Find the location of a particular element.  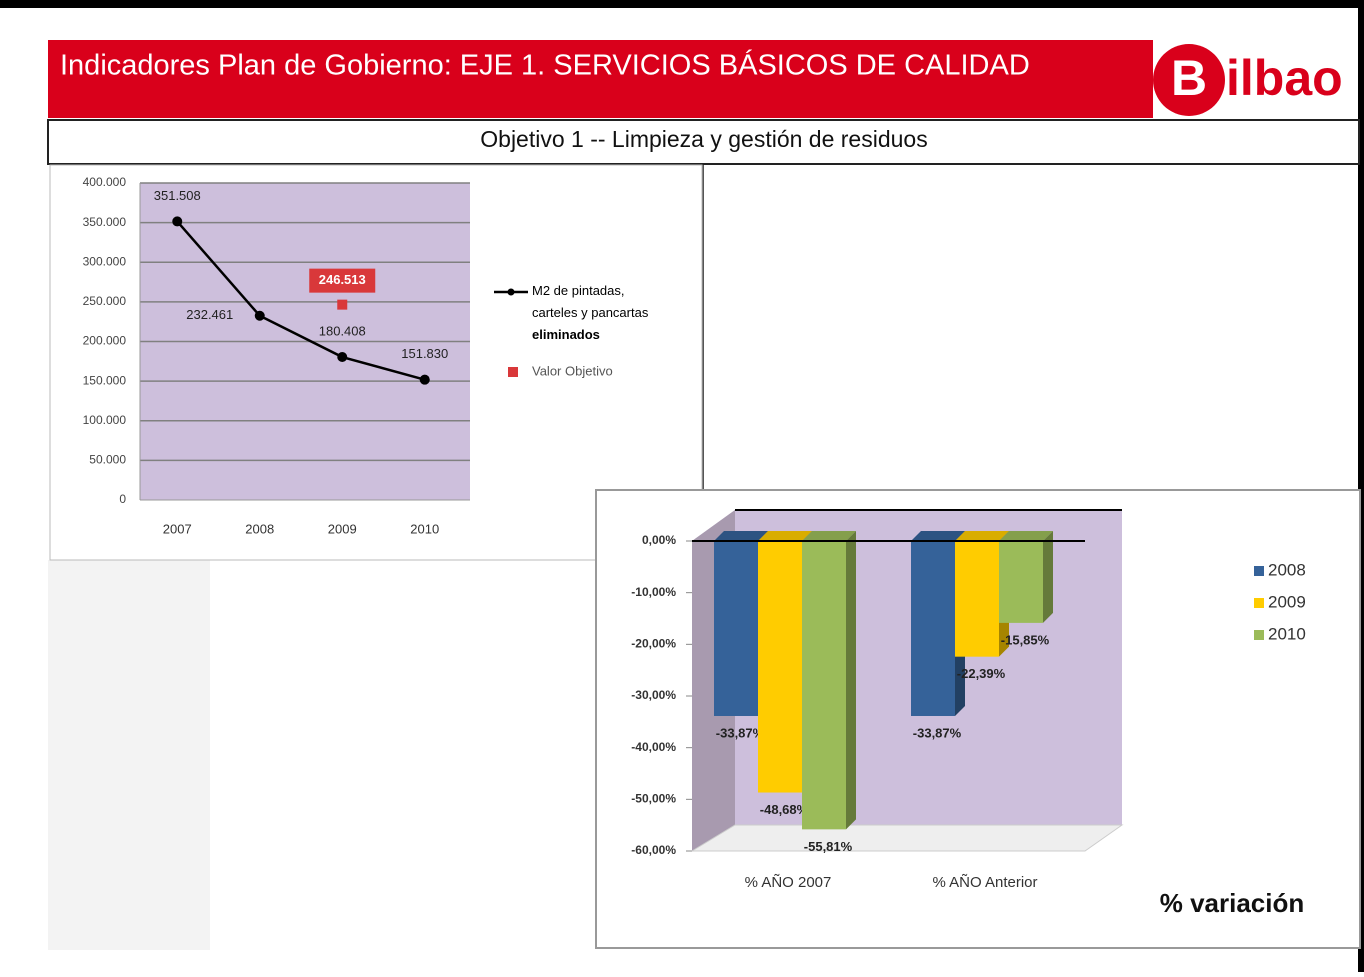

legend-label: 2008 is located at coordinates (1287, 569).